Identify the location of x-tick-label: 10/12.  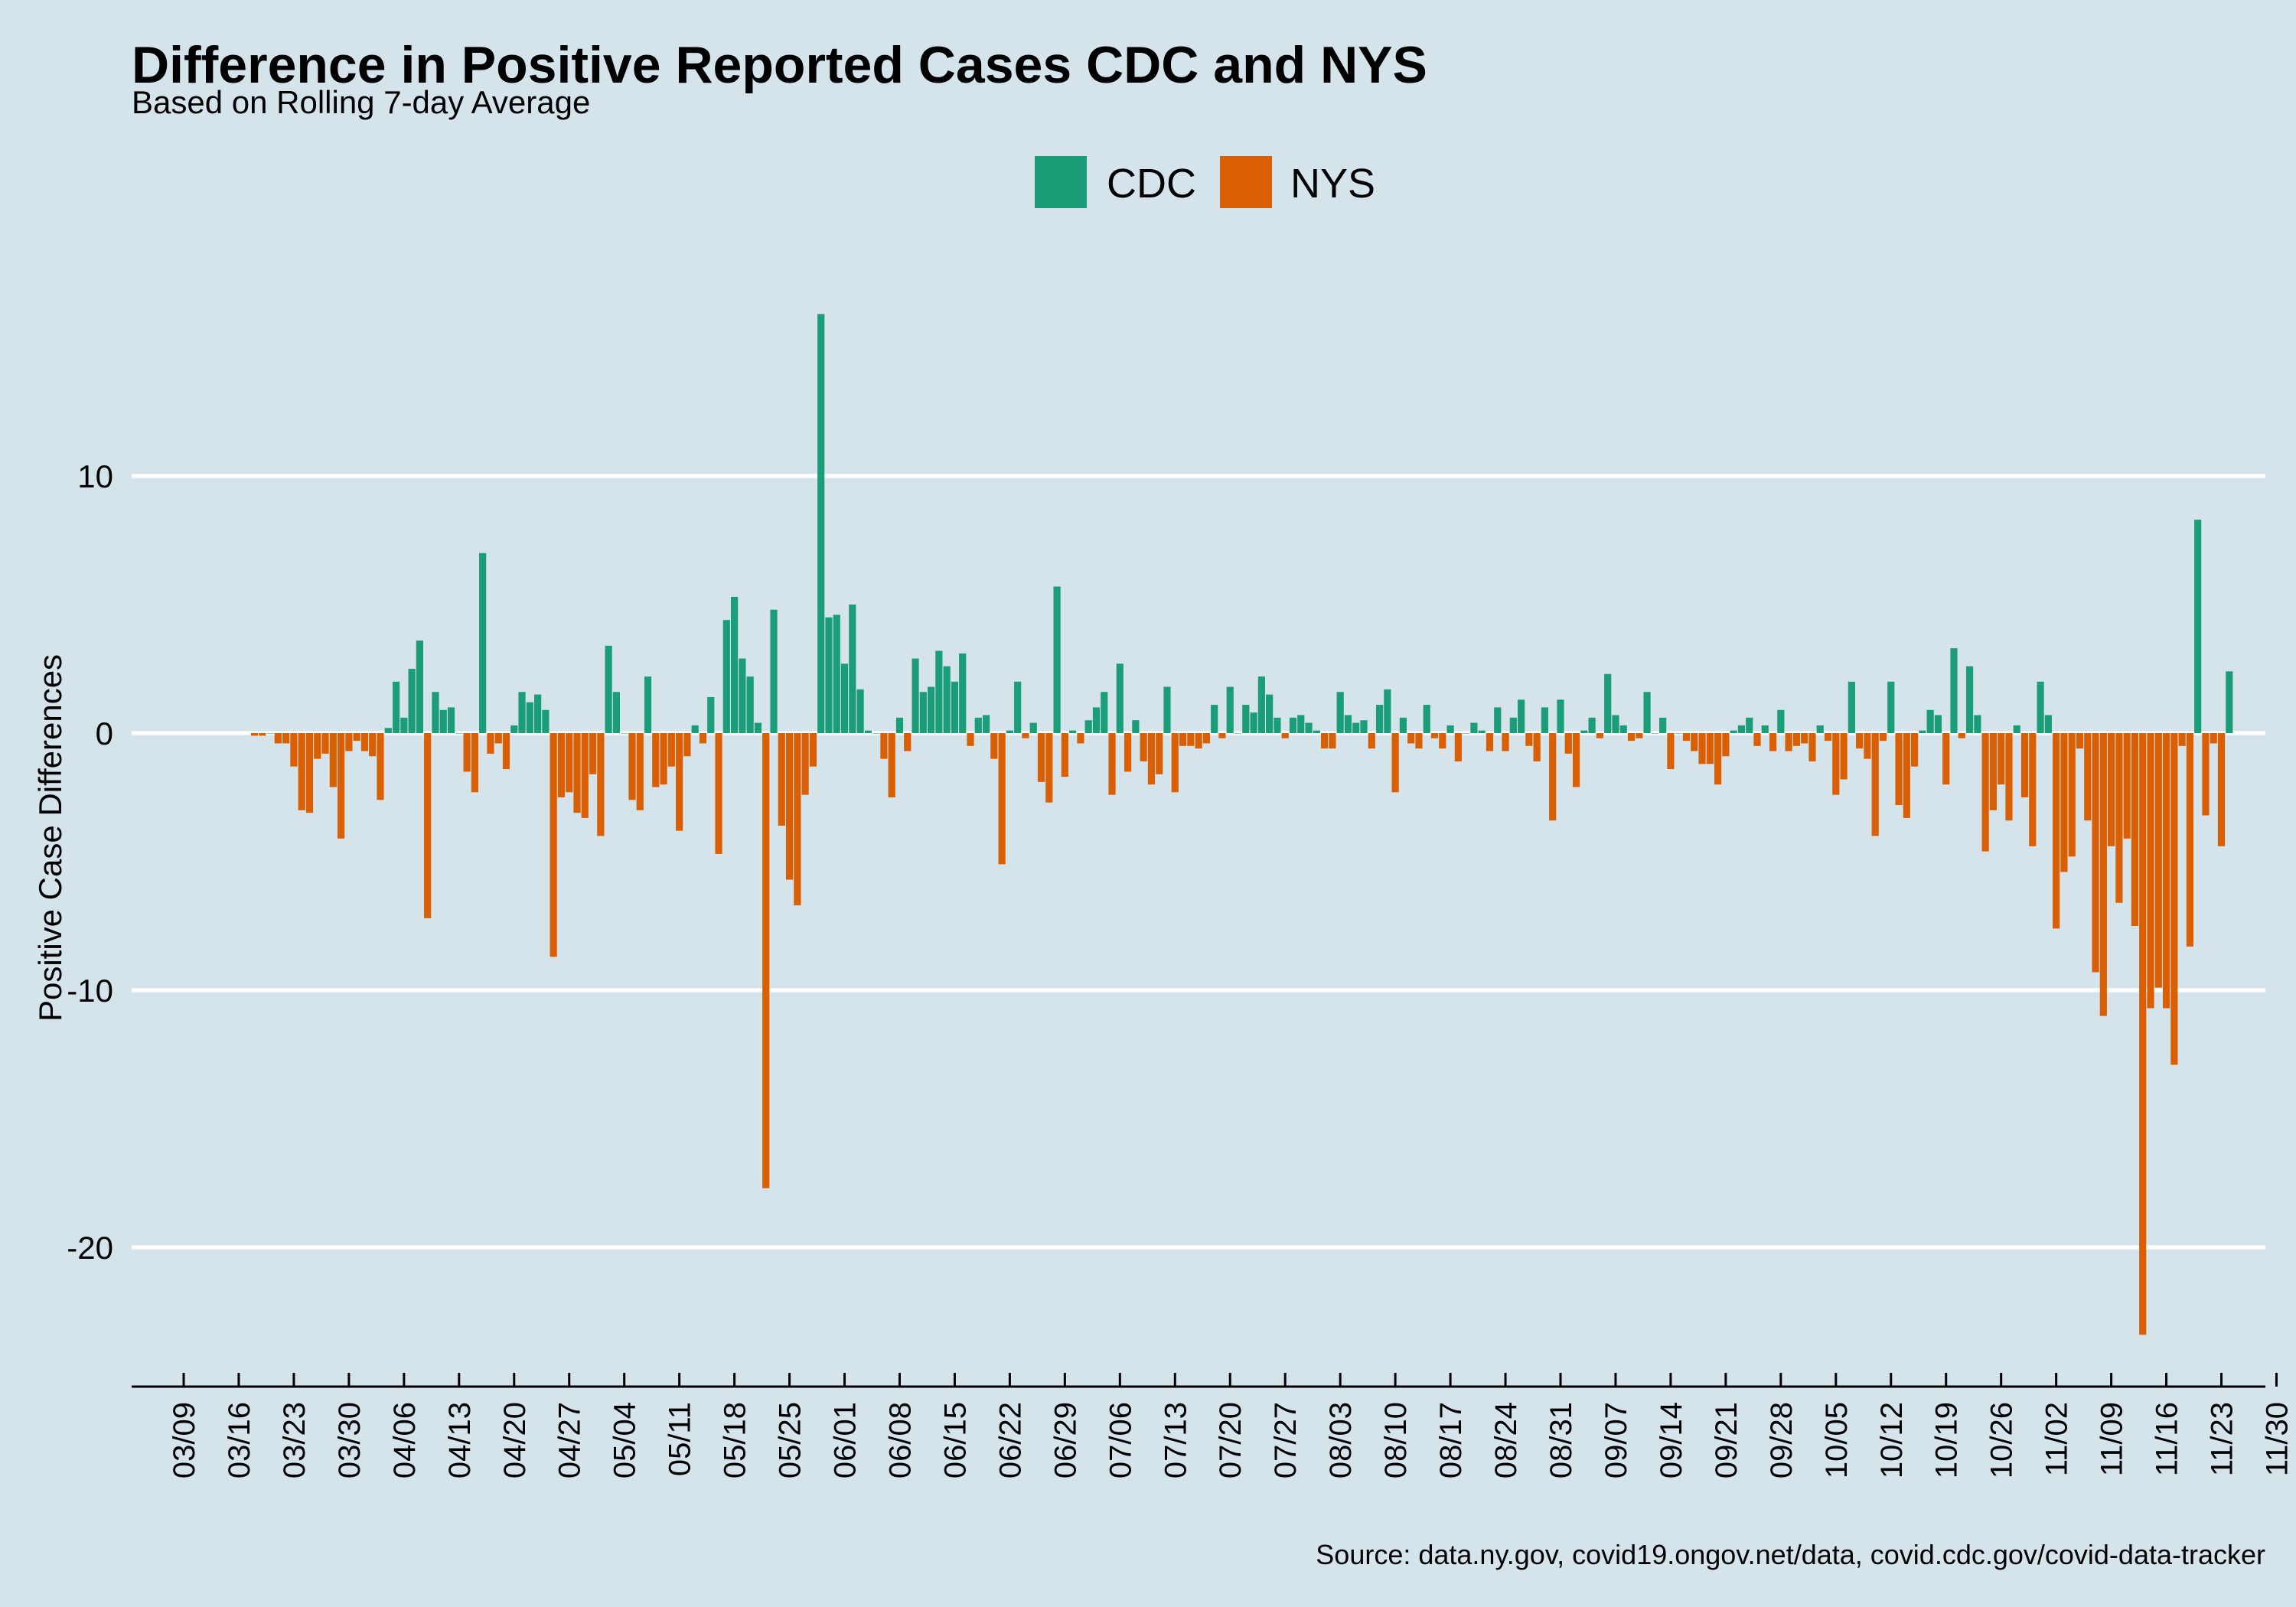
(1892, 1440).